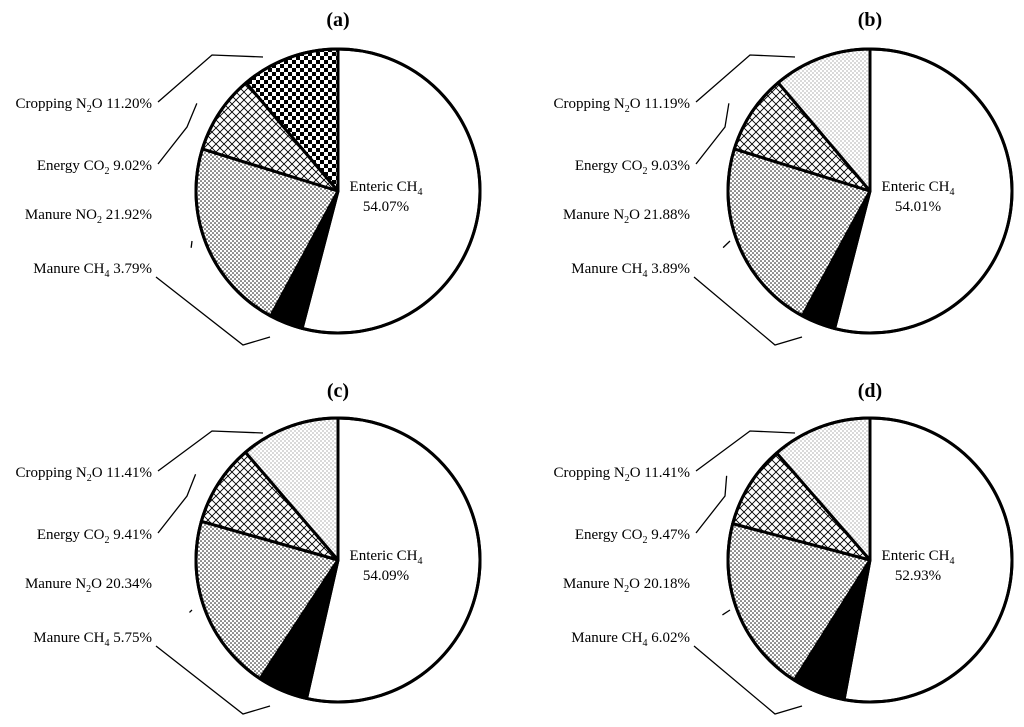 This screenshot has width=1024, height=727. I want to click on slice-label-energy-co2: Energy CO2 9.41%, so click(94, 536).